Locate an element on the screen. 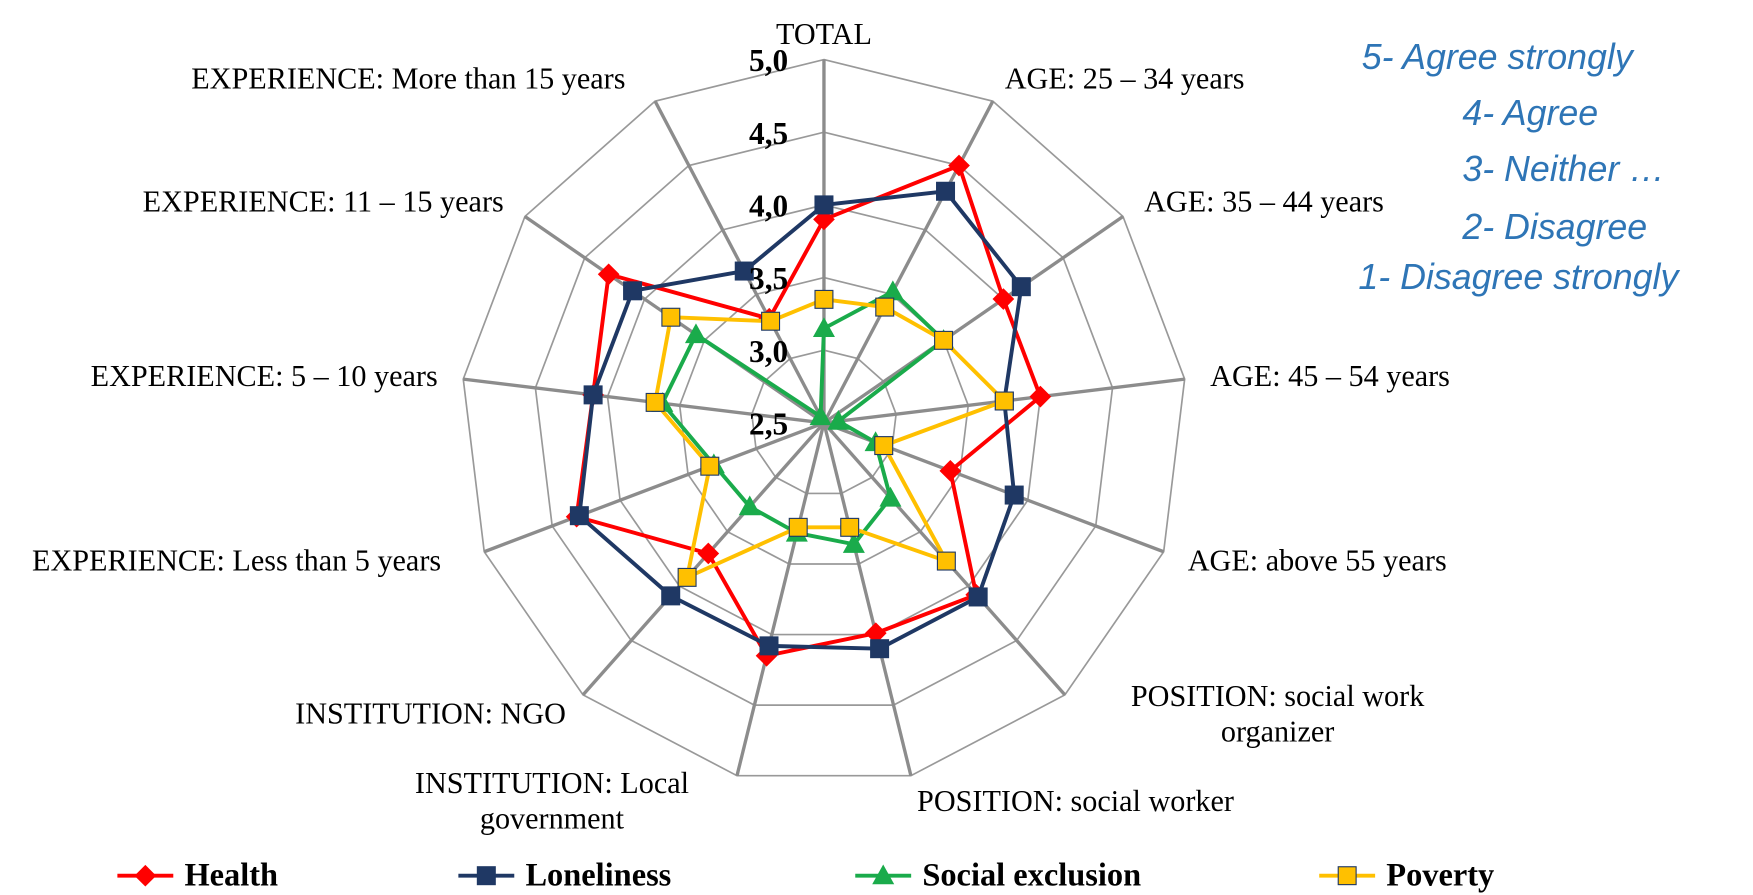 This screenshot has height=895, width=1753. category-label: INSTITUTION: NGO is located at coordinates (430, 714).